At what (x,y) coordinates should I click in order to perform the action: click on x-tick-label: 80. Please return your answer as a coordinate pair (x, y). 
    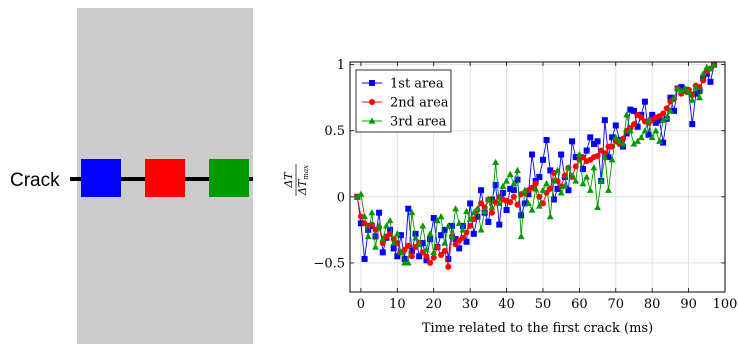
    Looking at the image, I should click on (652, 304).